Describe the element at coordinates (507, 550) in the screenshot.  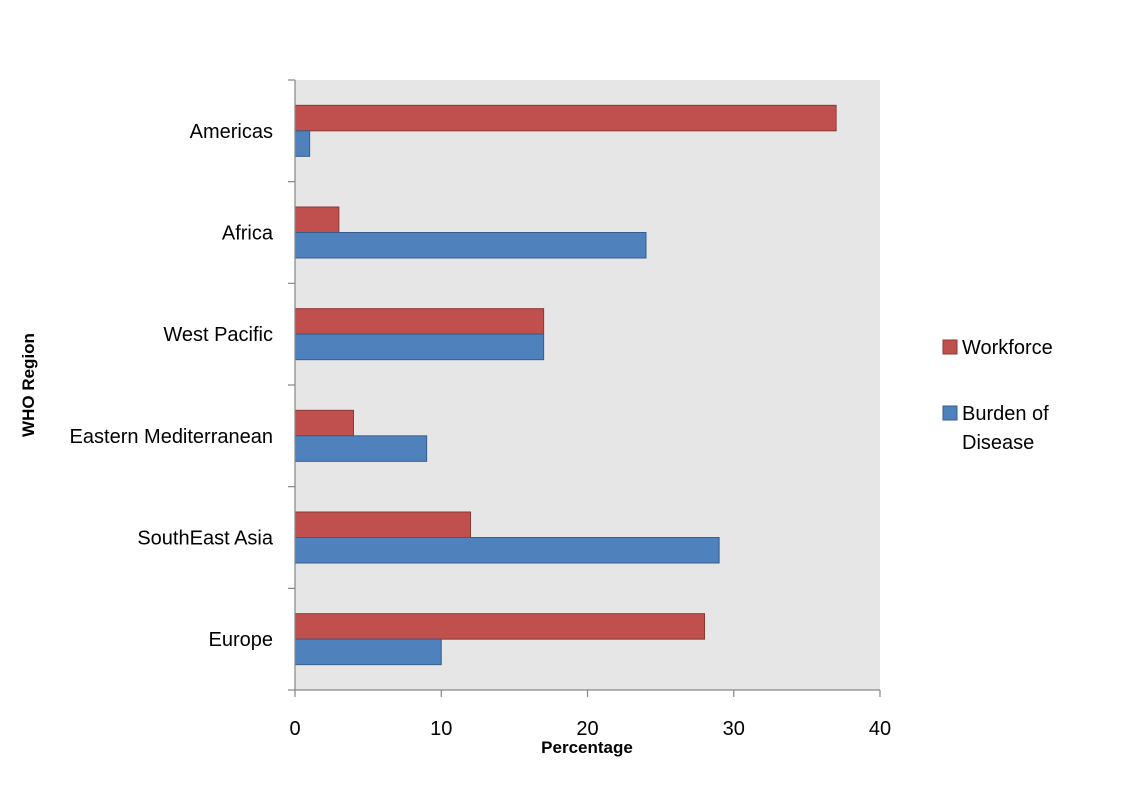
I see `bar-burden-of-disease-southeast-asia` at that location.